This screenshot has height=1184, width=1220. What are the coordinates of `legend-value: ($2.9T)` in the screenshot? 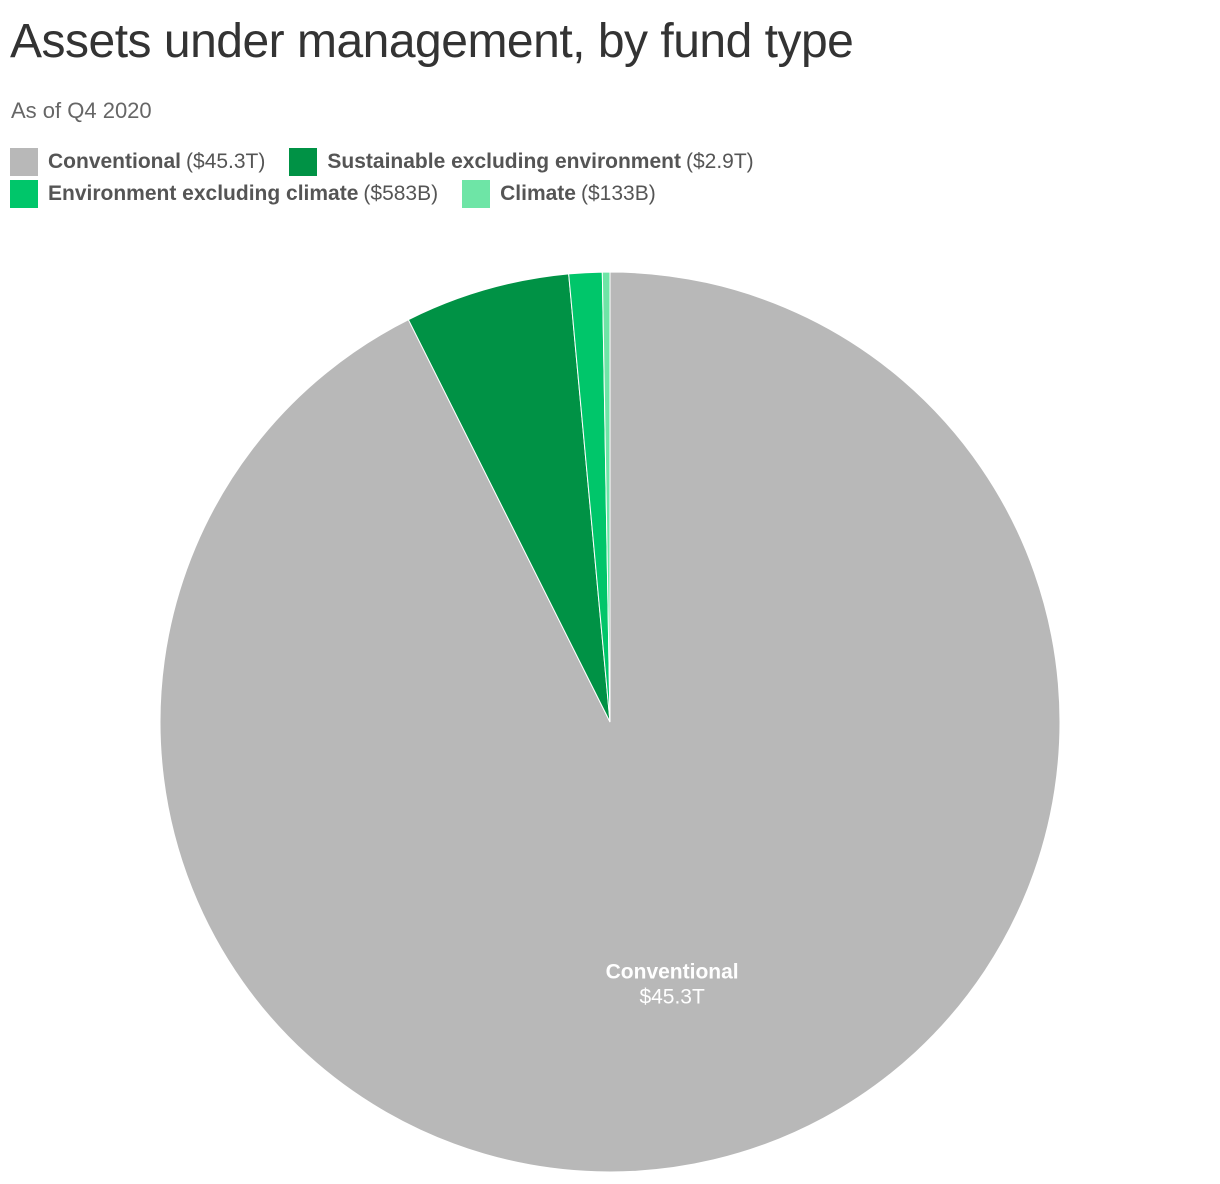 It's located at (719, 161).